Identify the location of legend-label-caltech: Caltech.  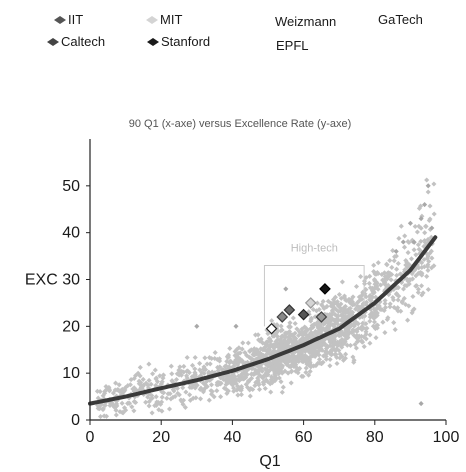
(83, 41).